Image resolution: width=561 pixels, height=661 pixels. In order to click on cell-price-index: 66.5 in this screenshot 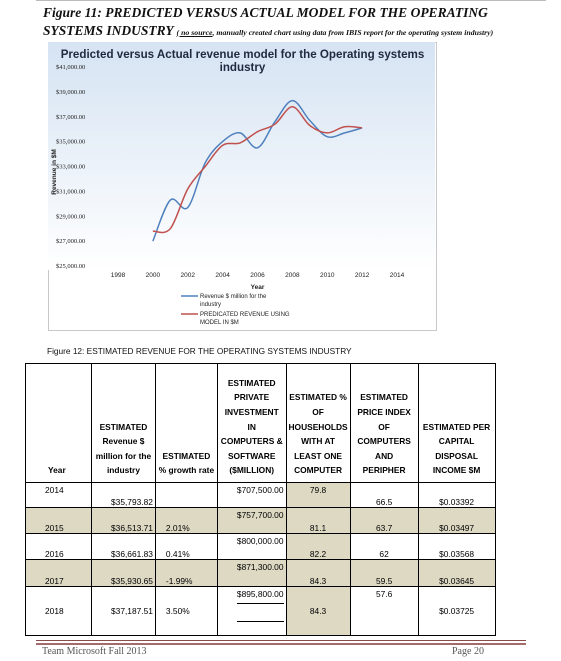, I will do `click(384, 495)`.